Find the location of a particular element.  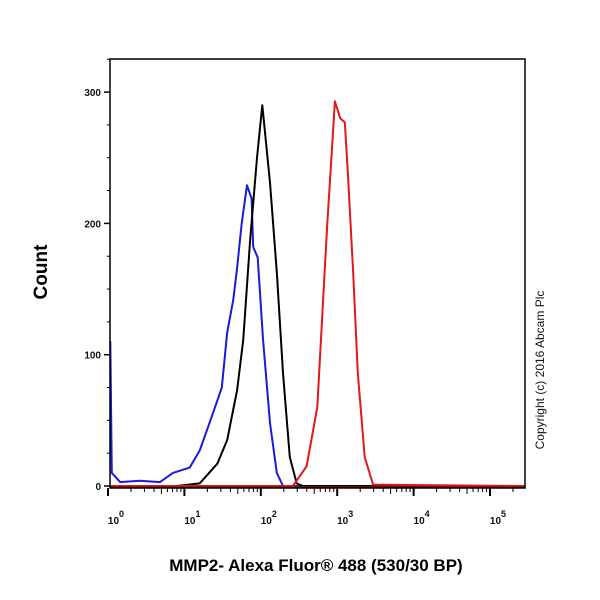

y-axis-title: Count is located at coordinates (41, 272).